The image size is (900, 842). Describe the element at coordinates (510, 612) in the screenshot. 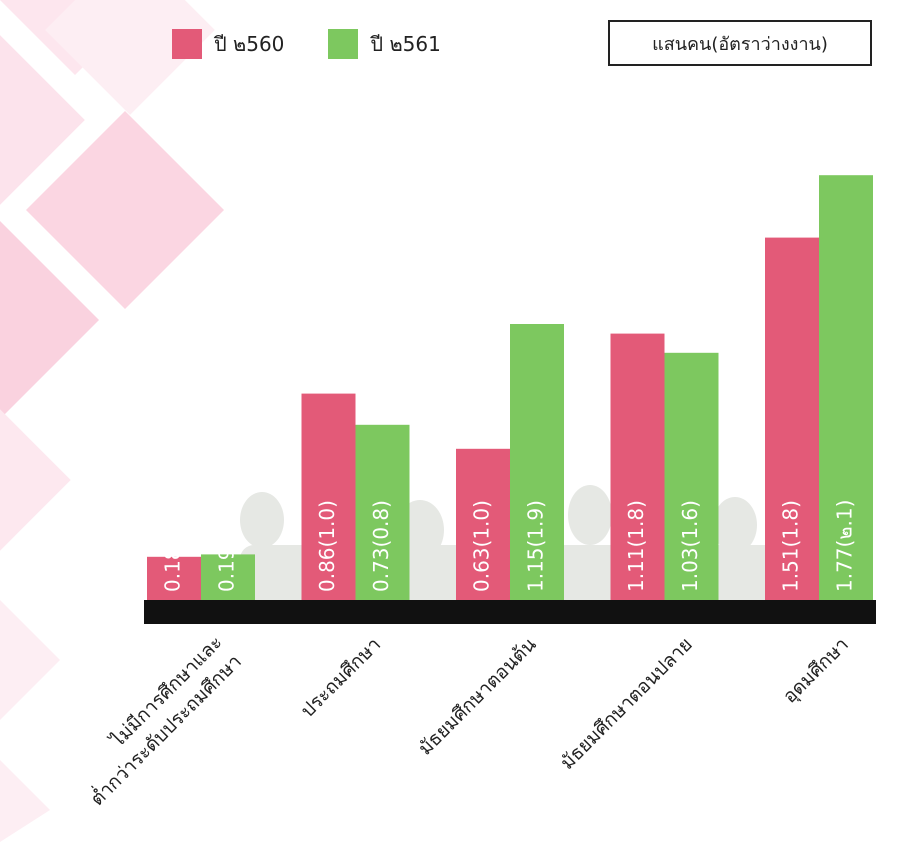

I see `chart-baseline` at that location.